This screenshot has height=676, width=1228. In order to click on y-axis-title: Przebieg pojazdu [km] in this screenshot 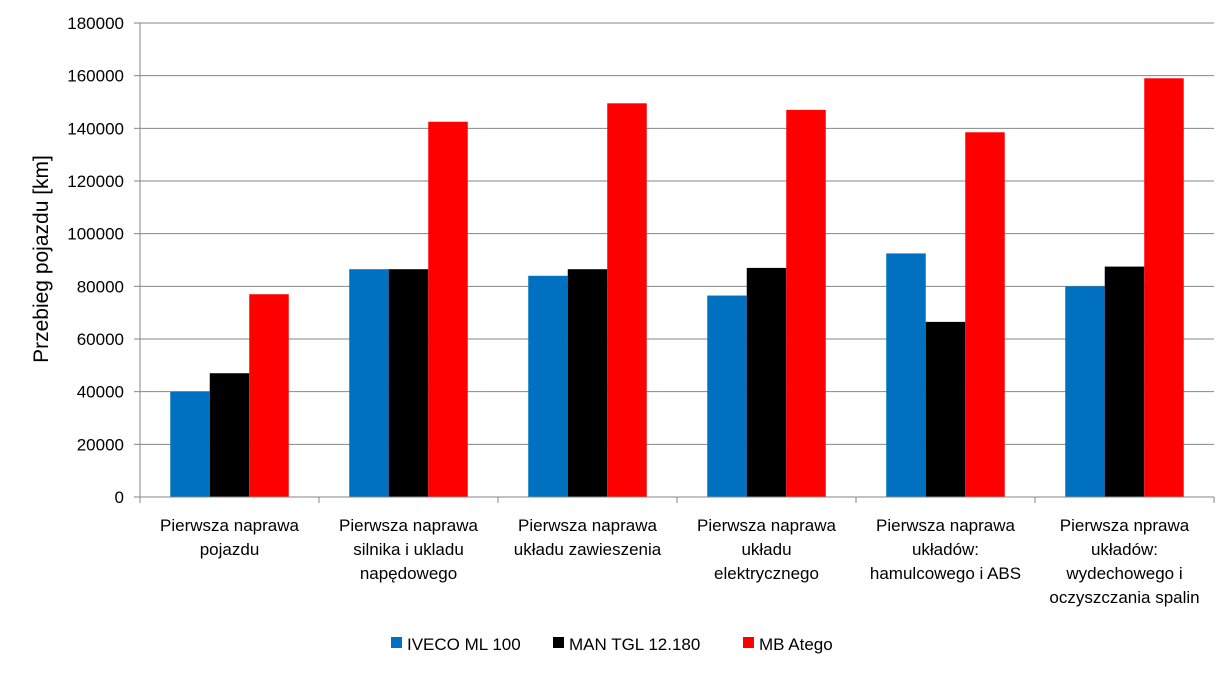, I will do `click(41, 259)`.